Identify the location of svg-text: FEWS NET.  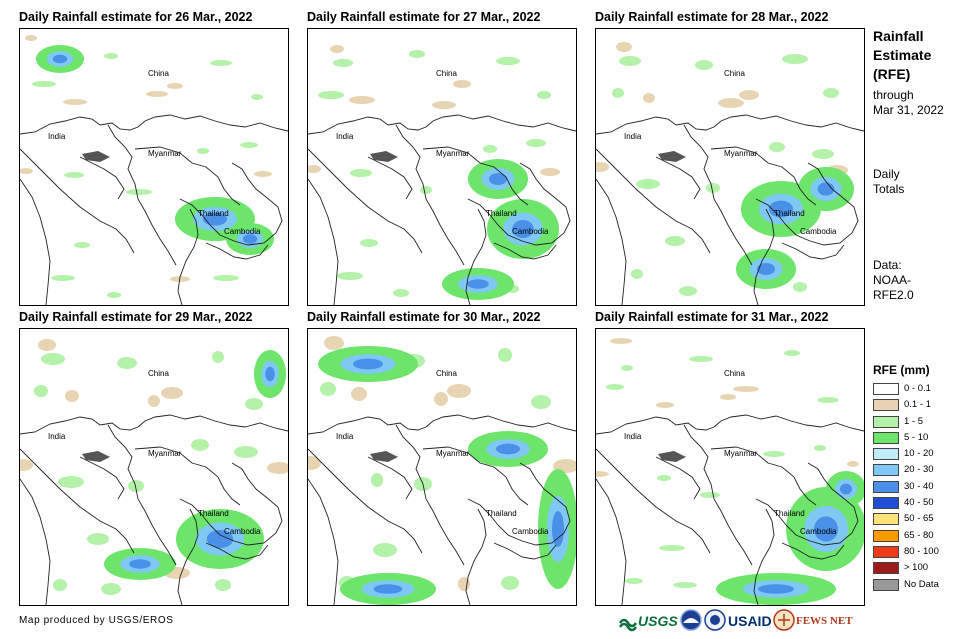
(824, 621).